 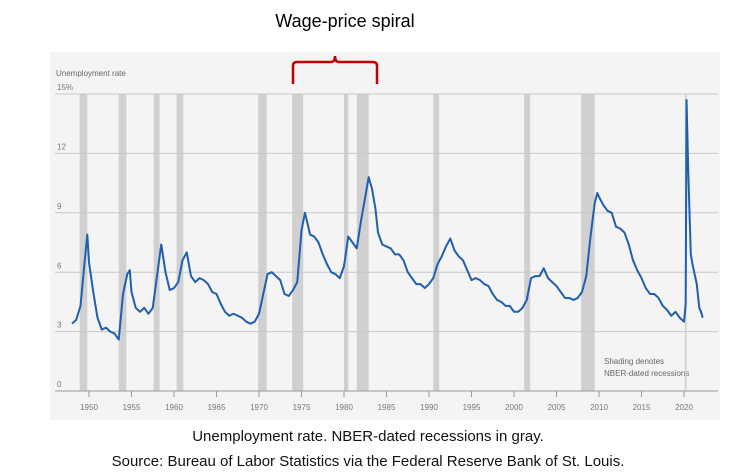 What do you see at coordinates (59, 265) in the screenshot?
I see `y-tick-label: 6` at bounding box center [59, 265].